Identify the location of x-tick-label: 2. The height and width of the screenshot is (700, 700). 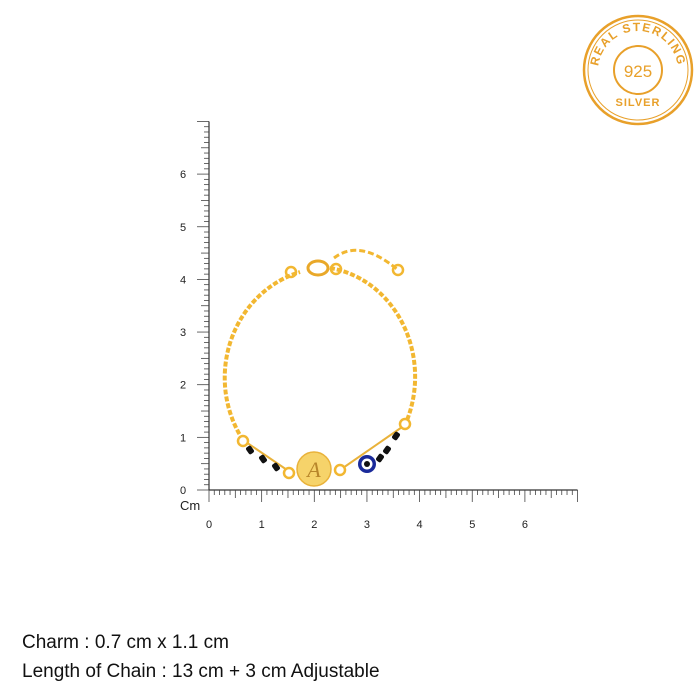
(314, 525).